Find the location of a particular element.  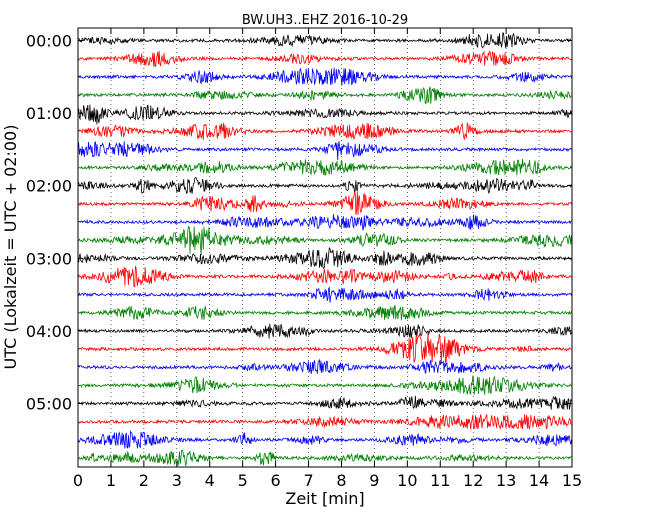

x-tick-label: 6 is located at coordinates (276, 480).